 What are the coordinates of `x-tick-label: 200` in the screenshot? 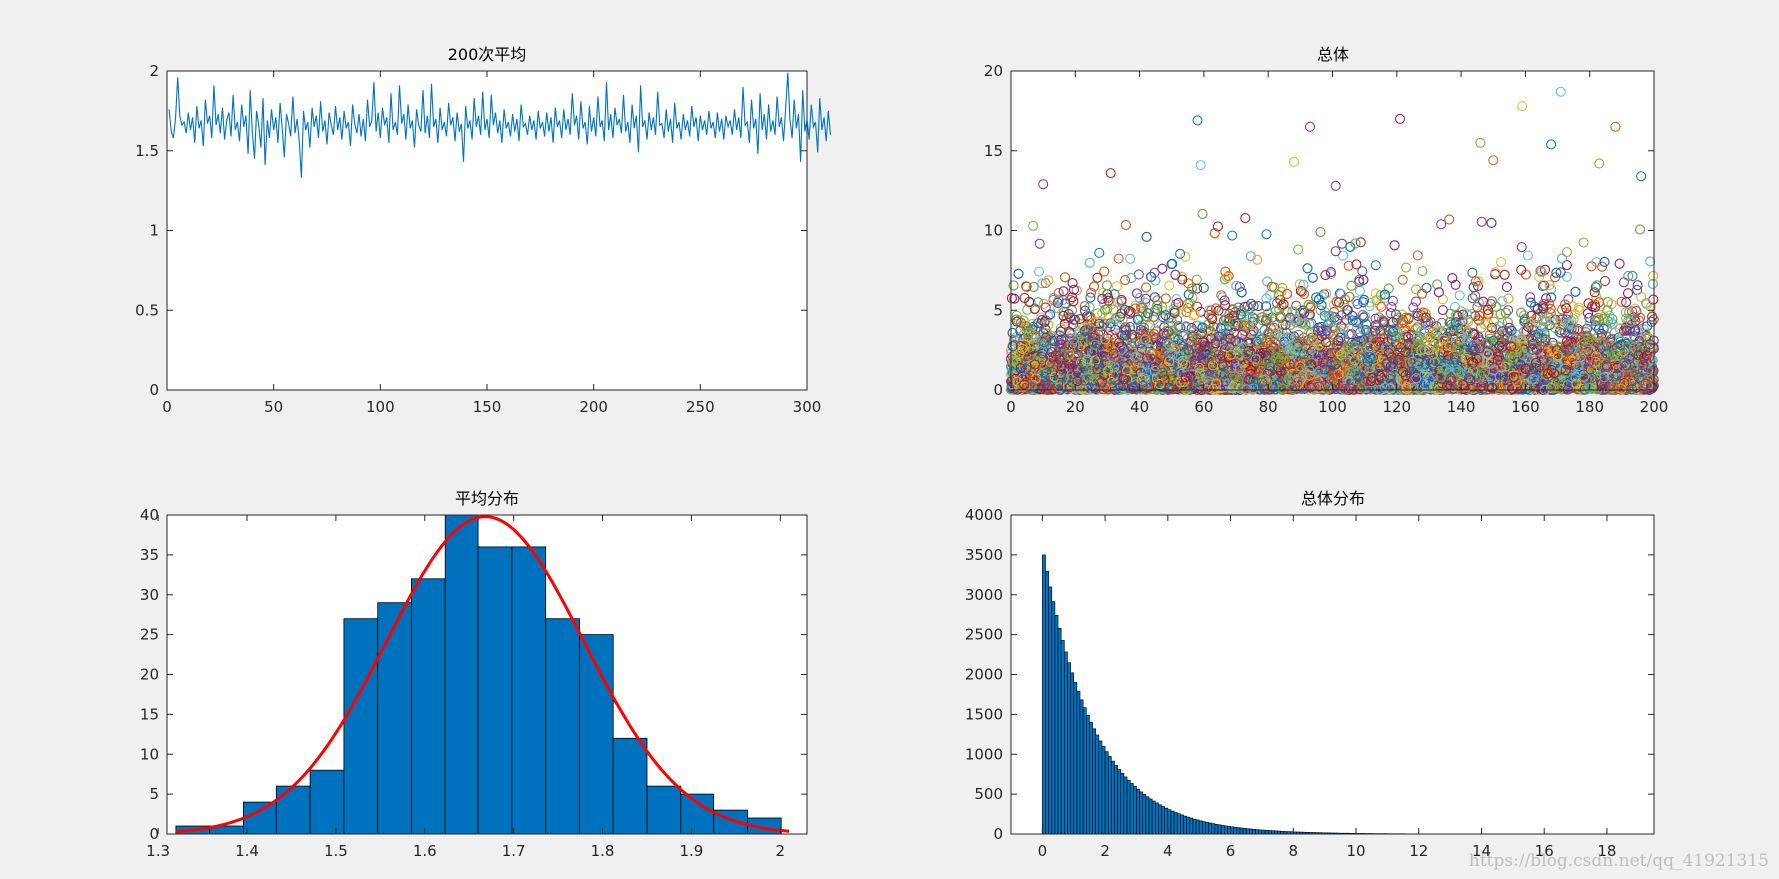 It's located at (593, 407).